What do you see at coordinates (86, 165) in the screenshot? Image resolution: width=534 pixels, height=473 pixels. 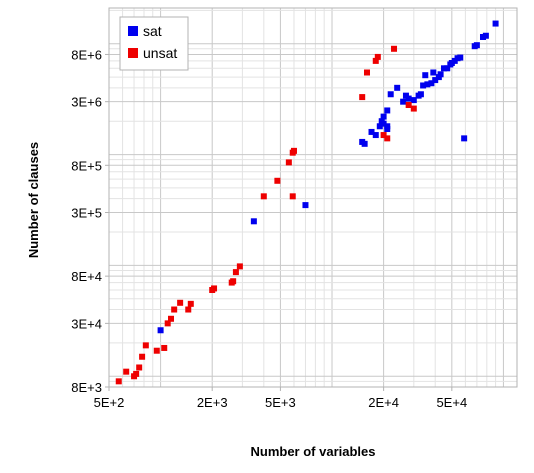 I see `y-tick-label: 8E+5` at bounding box center [86, 165].